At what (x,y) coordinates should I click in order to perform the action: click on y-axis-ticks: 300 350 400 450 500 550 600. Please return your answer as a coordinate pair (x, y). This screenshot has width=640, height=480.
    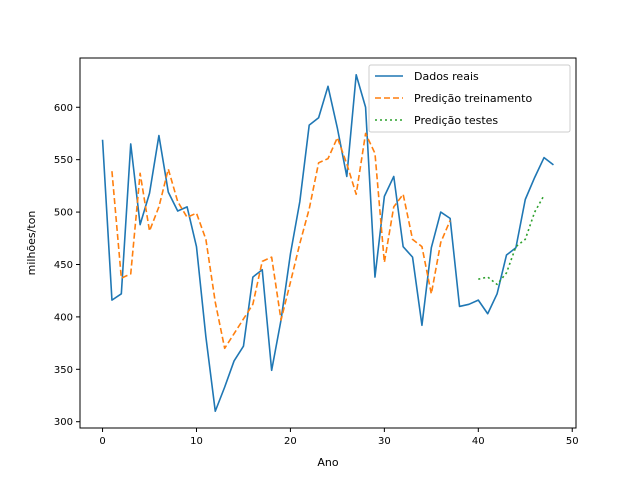
    Looking at the image, I should click on (67, 265).